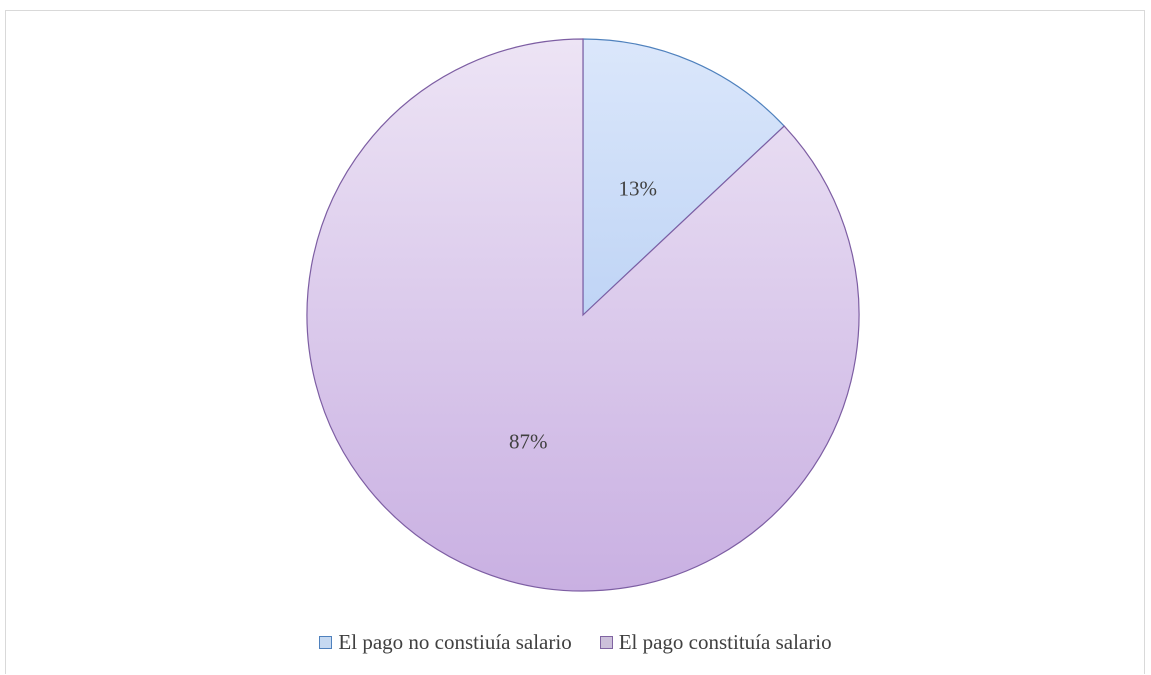  Describe the element at coordinates (326, 642) in the screenshot. I see `legend-swatch-no-salary` at that location.